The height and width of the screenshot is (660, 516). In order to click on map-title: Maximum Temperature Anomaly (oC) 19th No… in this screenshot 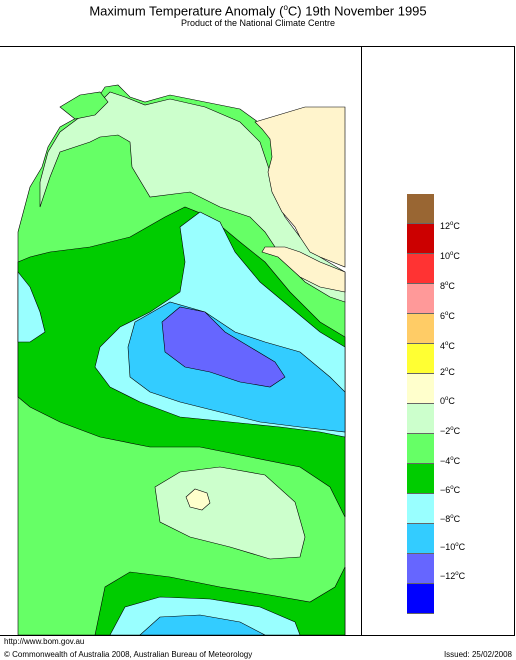, I will do `click(258, 11)`.